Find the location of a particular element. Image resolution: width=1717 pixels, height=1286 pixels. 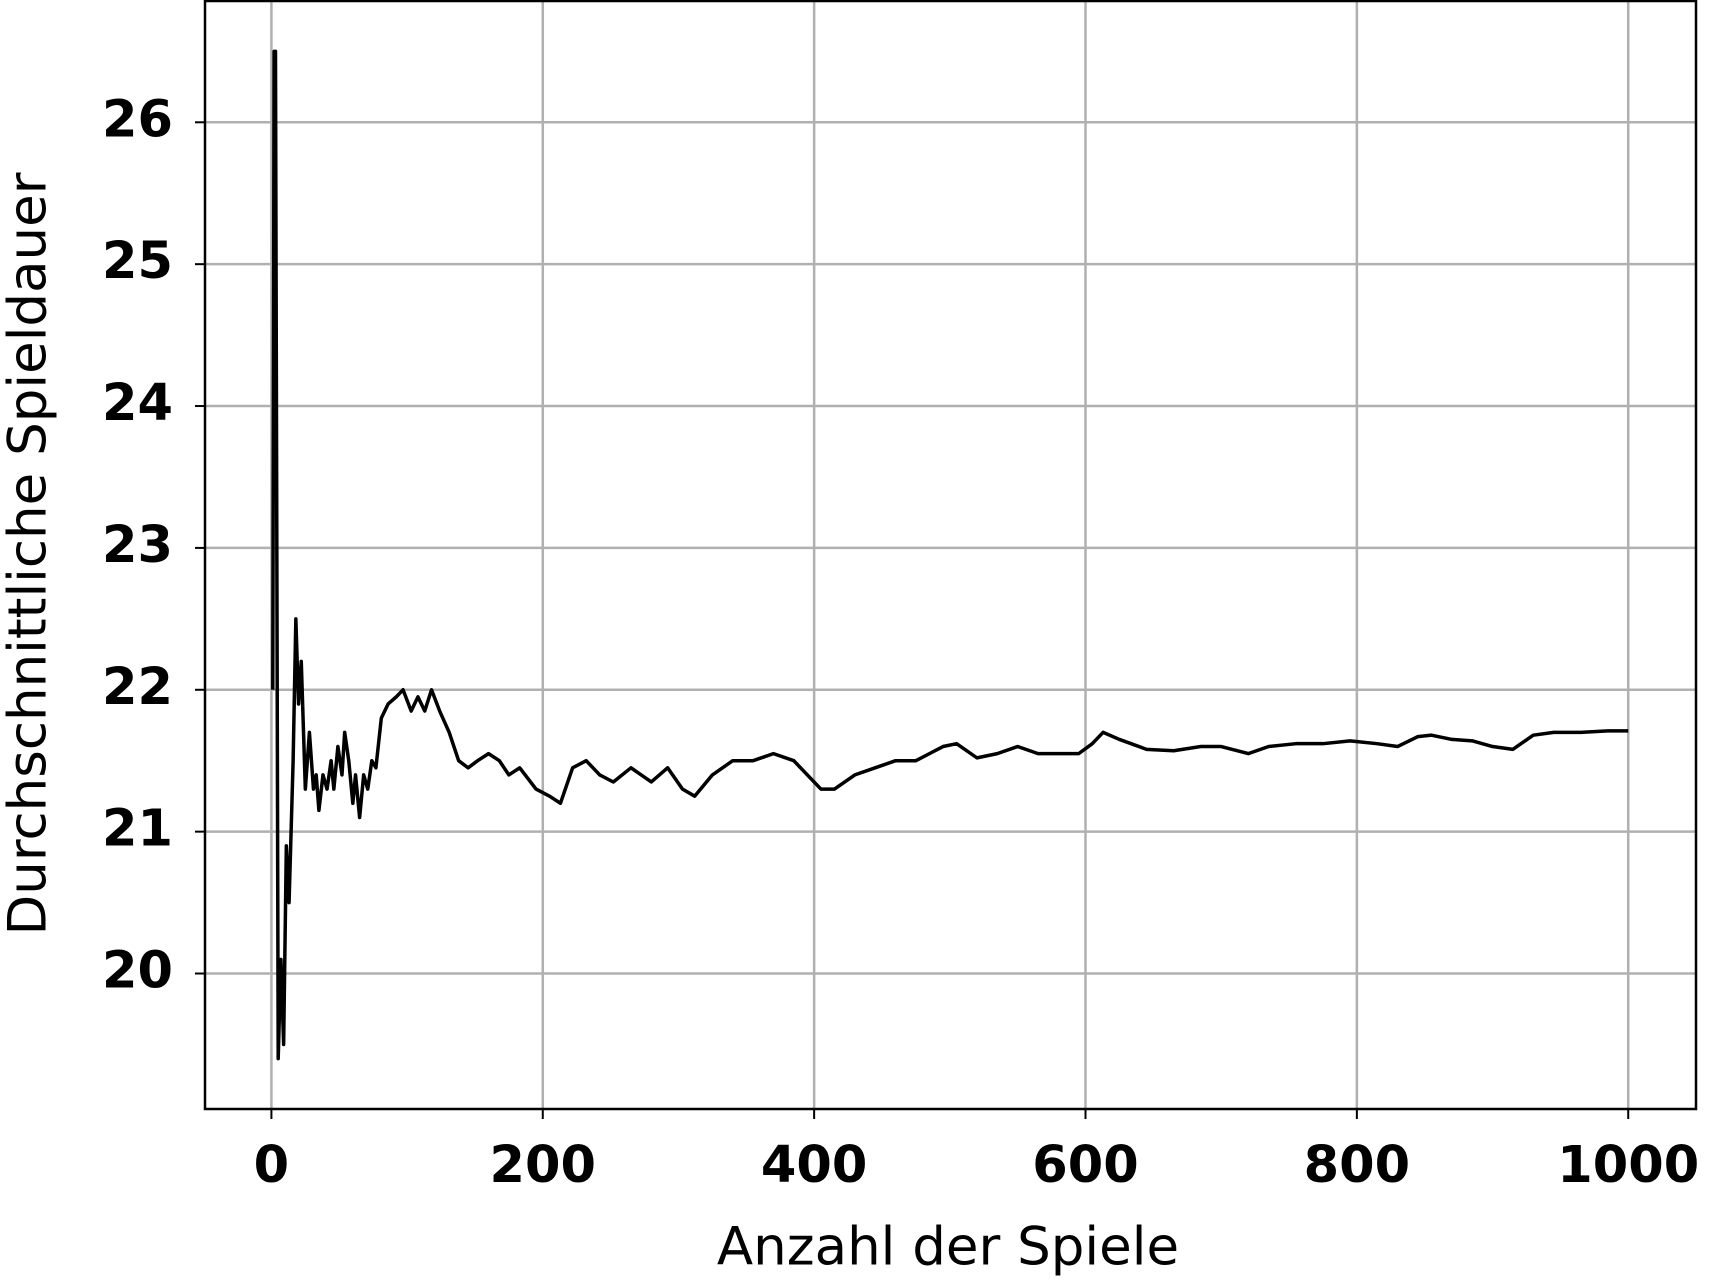

y-tick-label: 22 is located at coordinates (137, 687).